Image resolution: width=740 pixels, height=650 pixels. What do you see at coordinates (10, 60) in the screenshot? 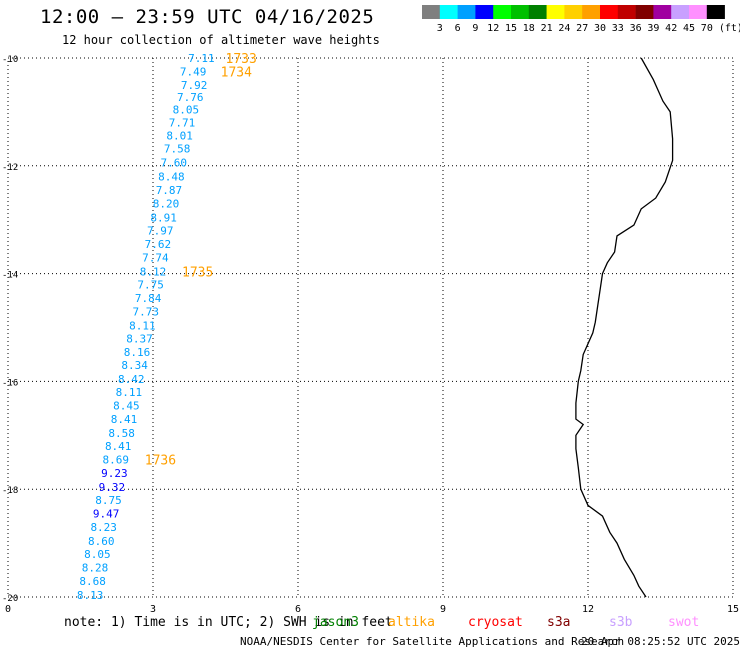
I see `y-tick-label: -10` at bounding box center [10, 60].